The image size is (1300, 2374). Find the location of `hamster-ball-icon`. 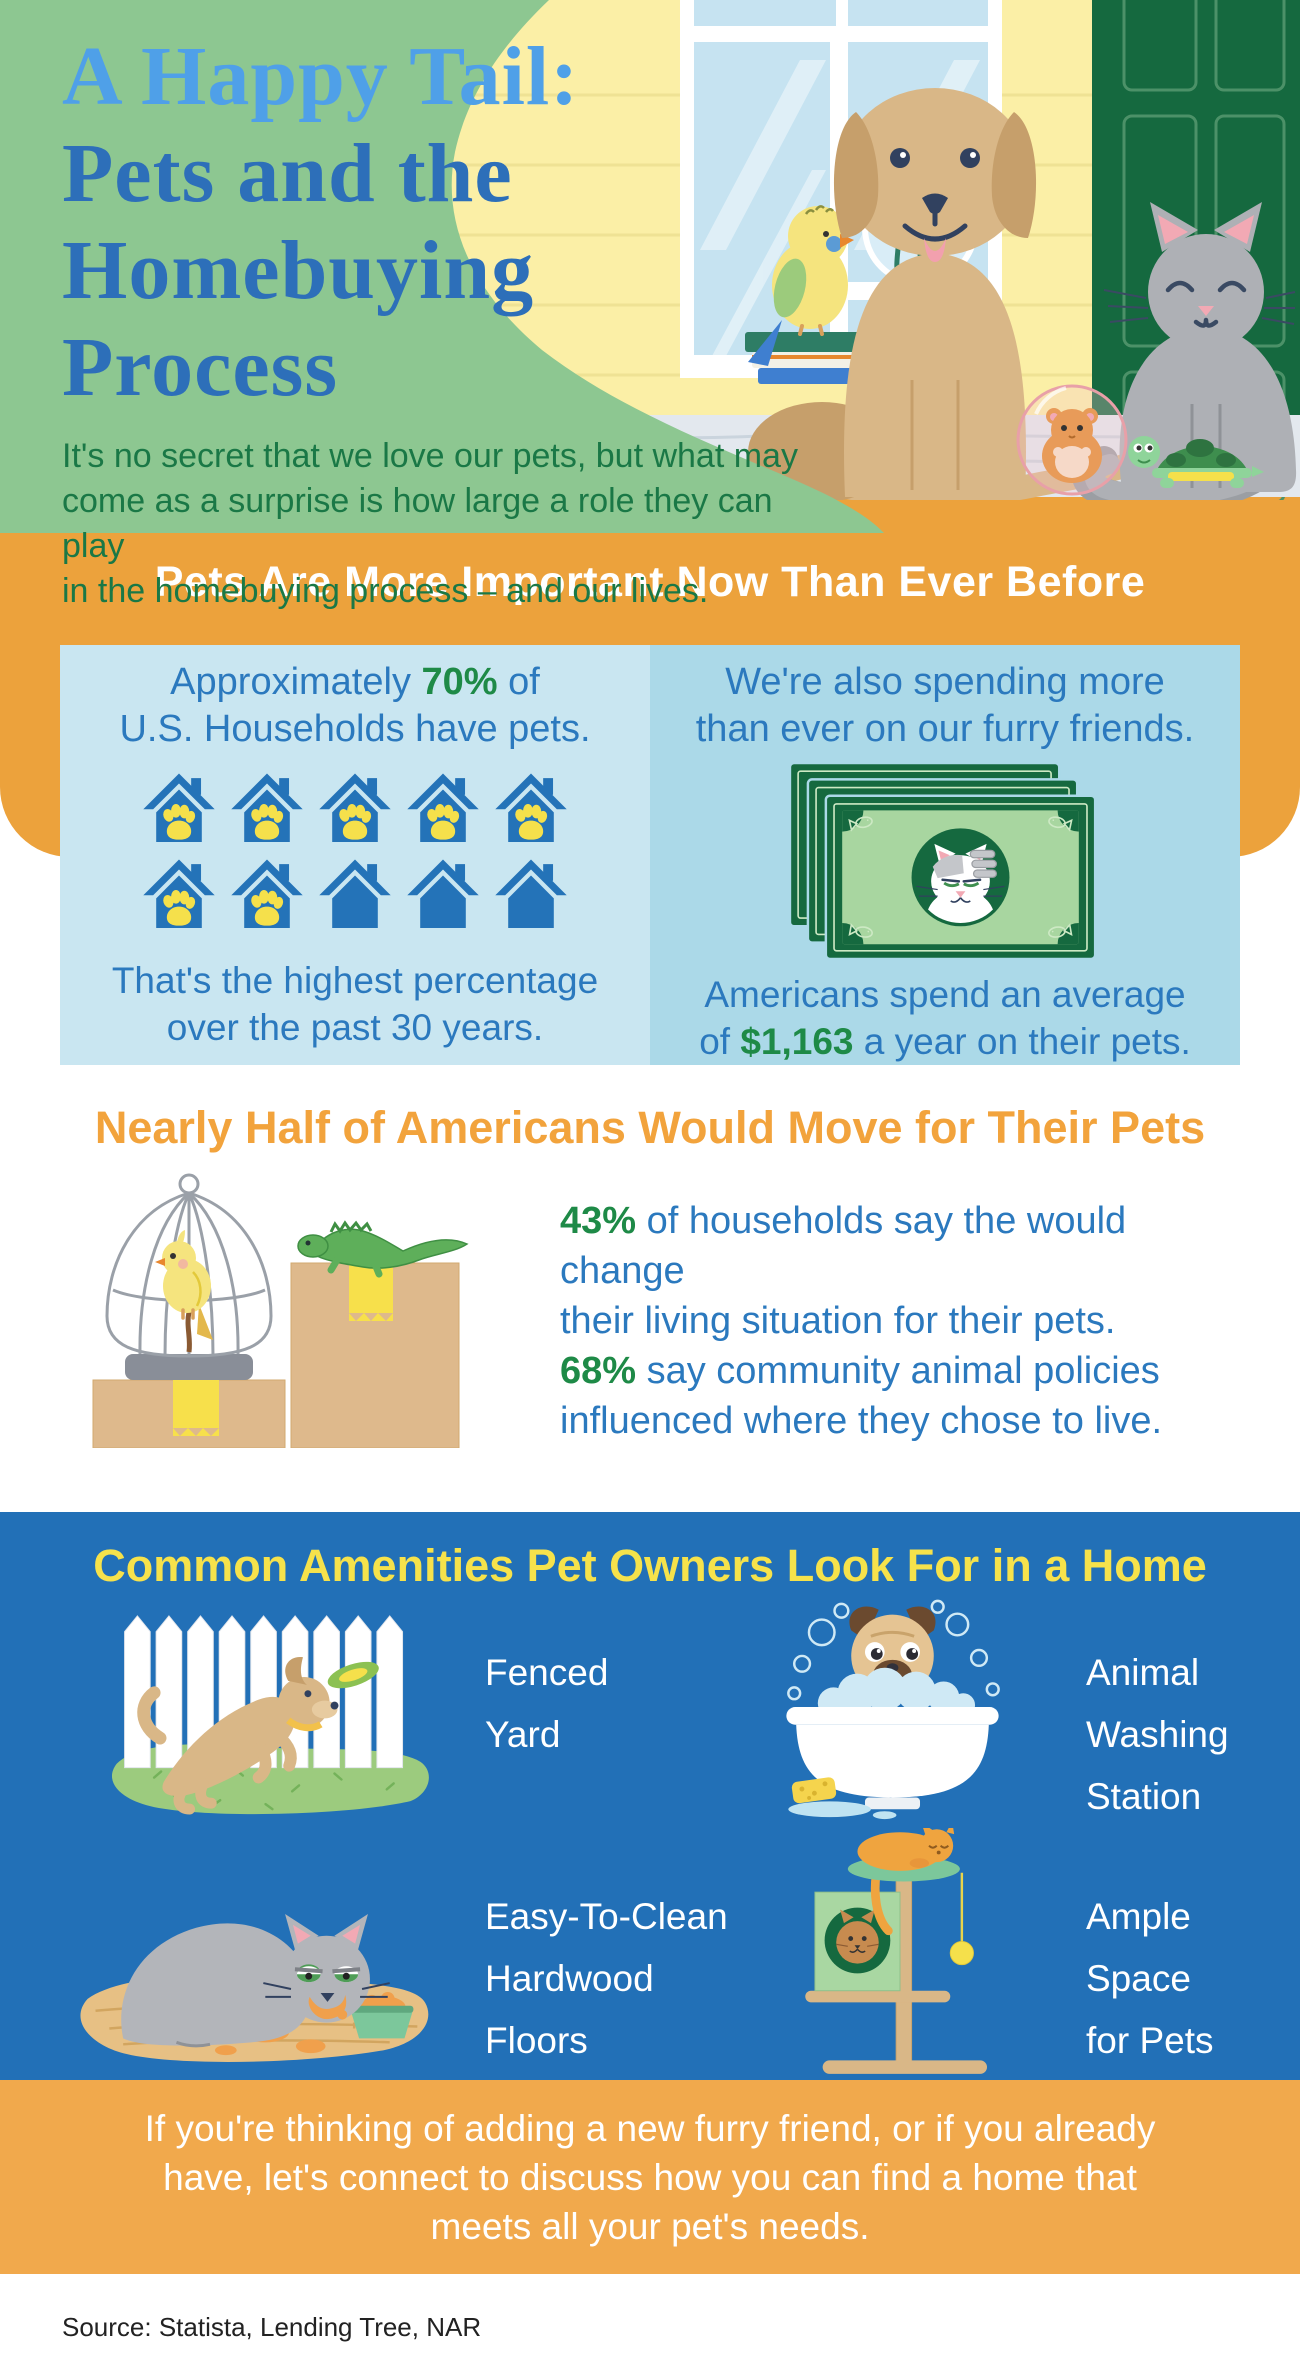

hamster-ball-icon is located at coordinates (1072, 440).